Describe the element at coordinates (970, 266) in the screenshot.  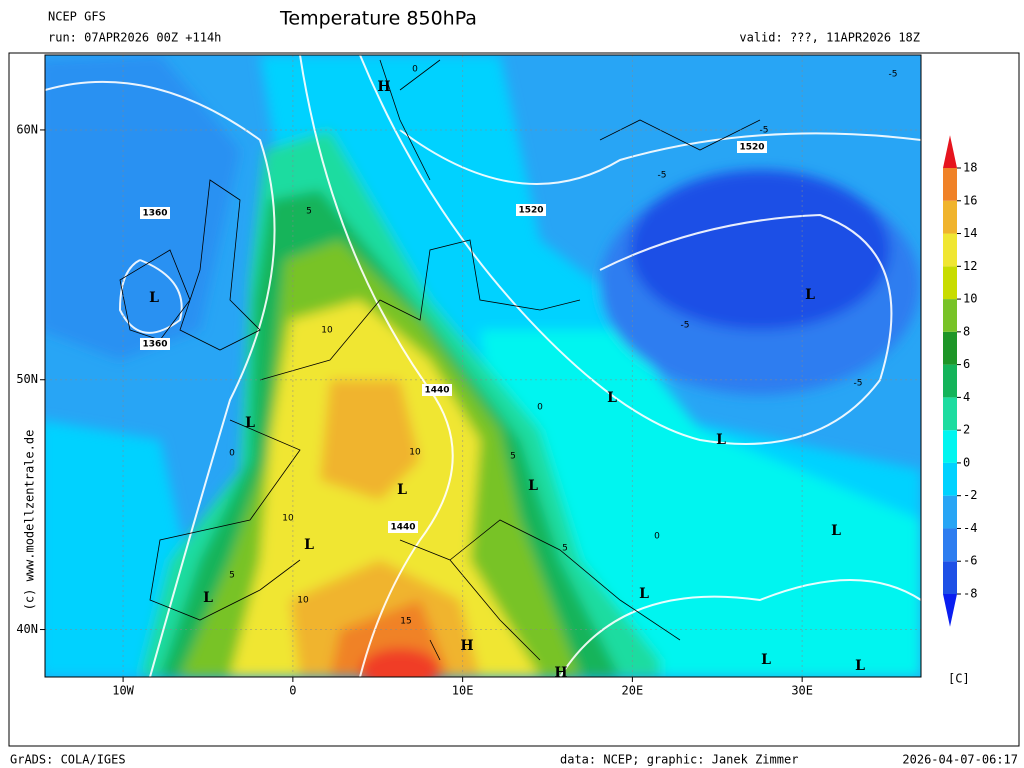
I see `colorbar-label: 12` at that location.